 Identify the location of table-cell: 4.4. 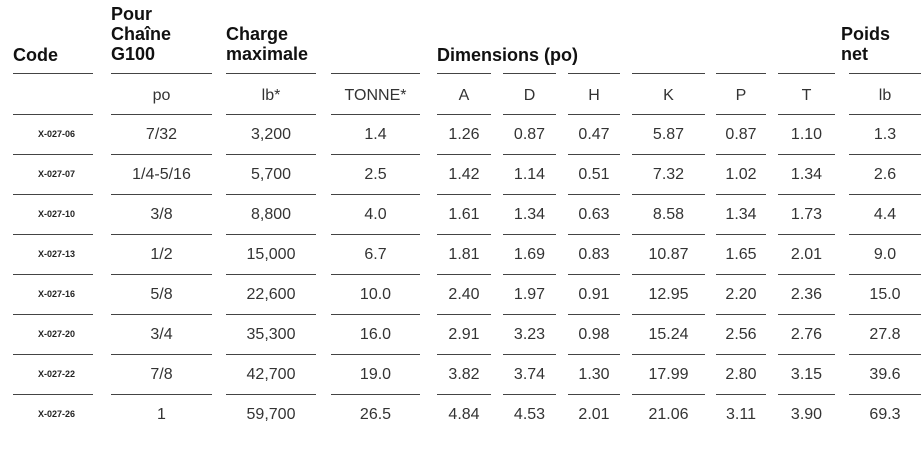
(885, 214).